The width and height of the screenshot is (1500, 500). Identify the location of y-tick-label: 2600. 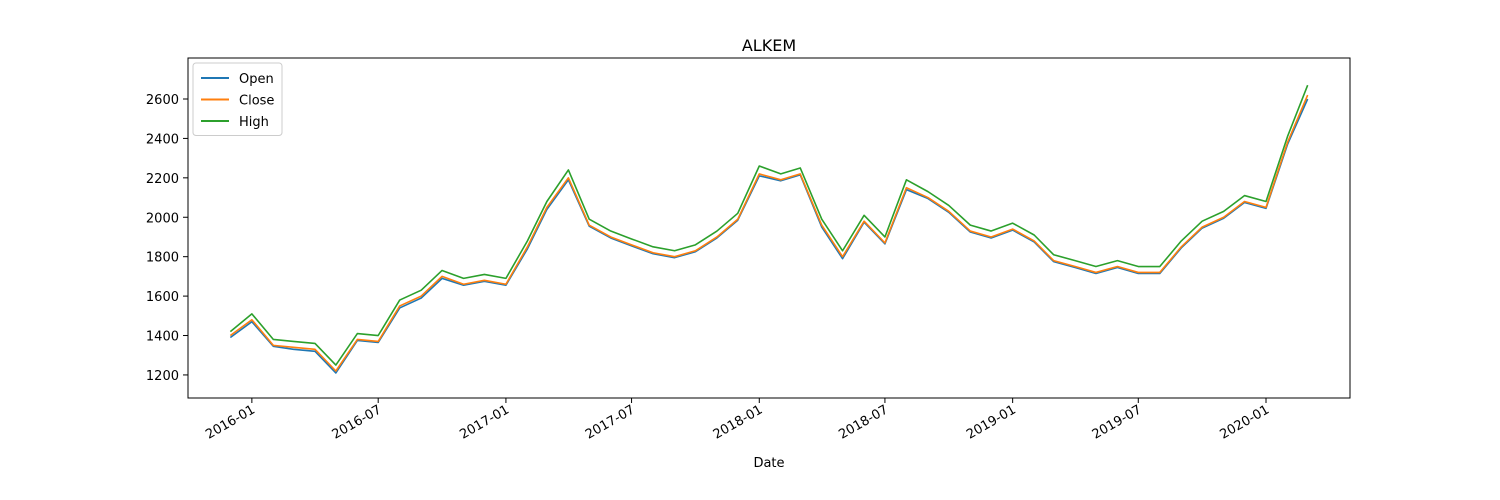
(162, 100).